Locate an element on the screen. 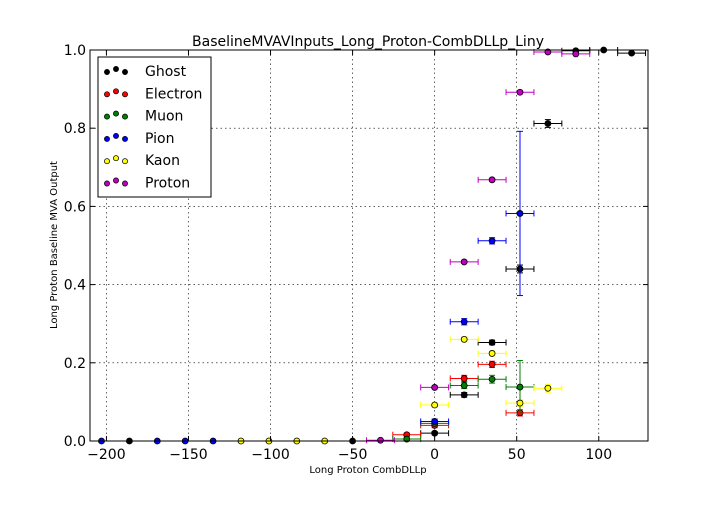 This screenshot has height=509, width=720. legend-entry: Kaon is located at coordinates (142, 161).